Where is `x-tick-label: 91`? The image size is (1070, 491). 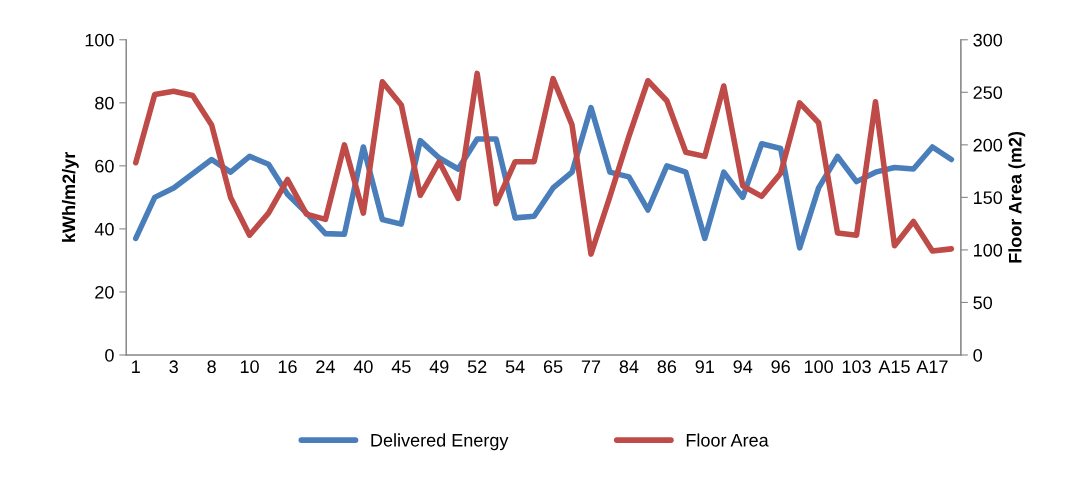 x-tick-label: 91 is located at coordinates (704, 367).